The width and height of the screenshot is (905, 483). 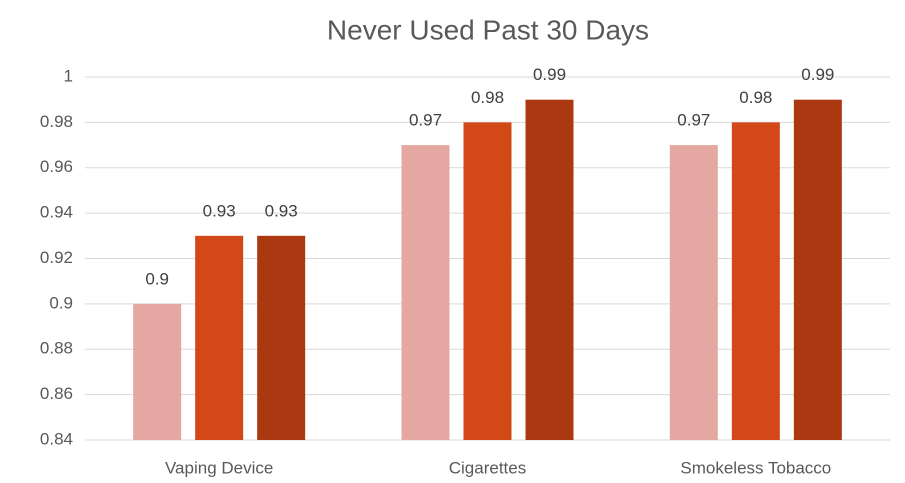 I want to click on y-tick-label: 0.94, so click(x=56, y=212).